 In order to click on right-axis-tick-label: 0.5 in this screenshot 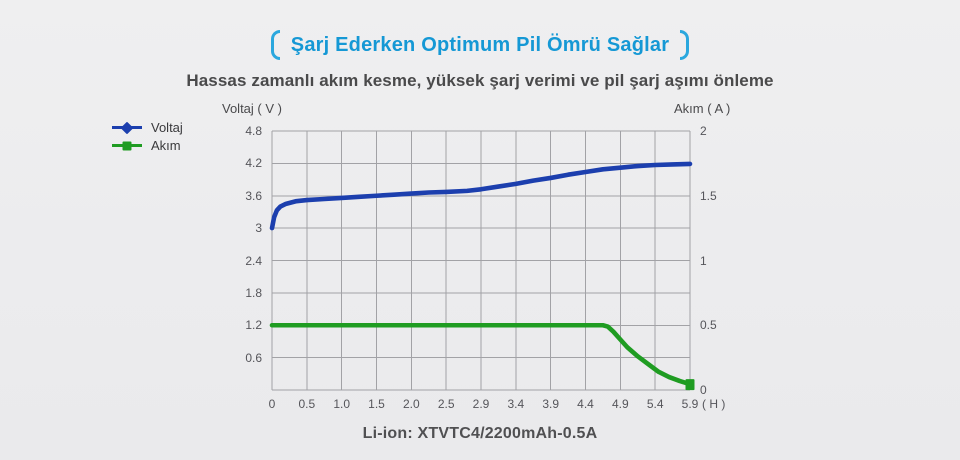, I will do `click(708, 325)`.